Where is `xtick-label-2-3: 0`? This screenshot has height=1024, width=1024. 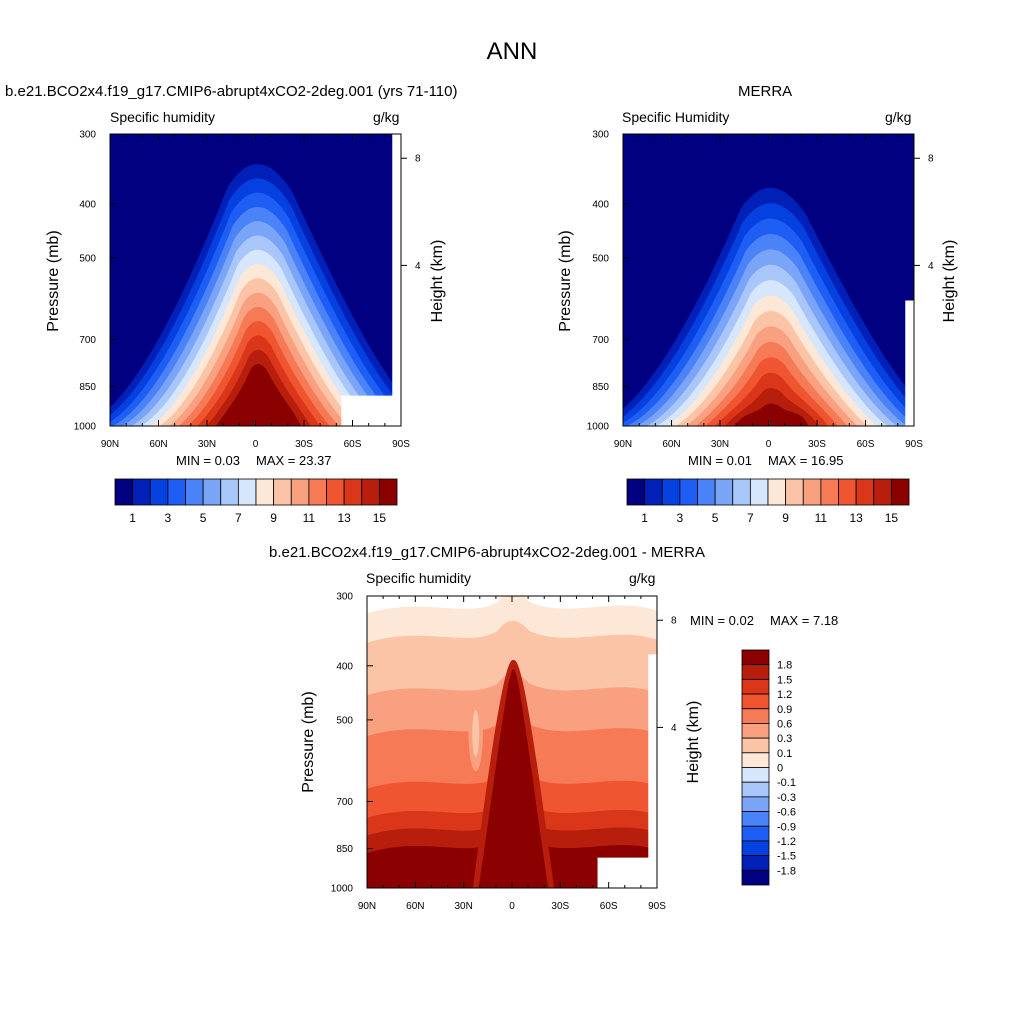
xtick-label-2-3: 0 is located at coordinates (512, 906).